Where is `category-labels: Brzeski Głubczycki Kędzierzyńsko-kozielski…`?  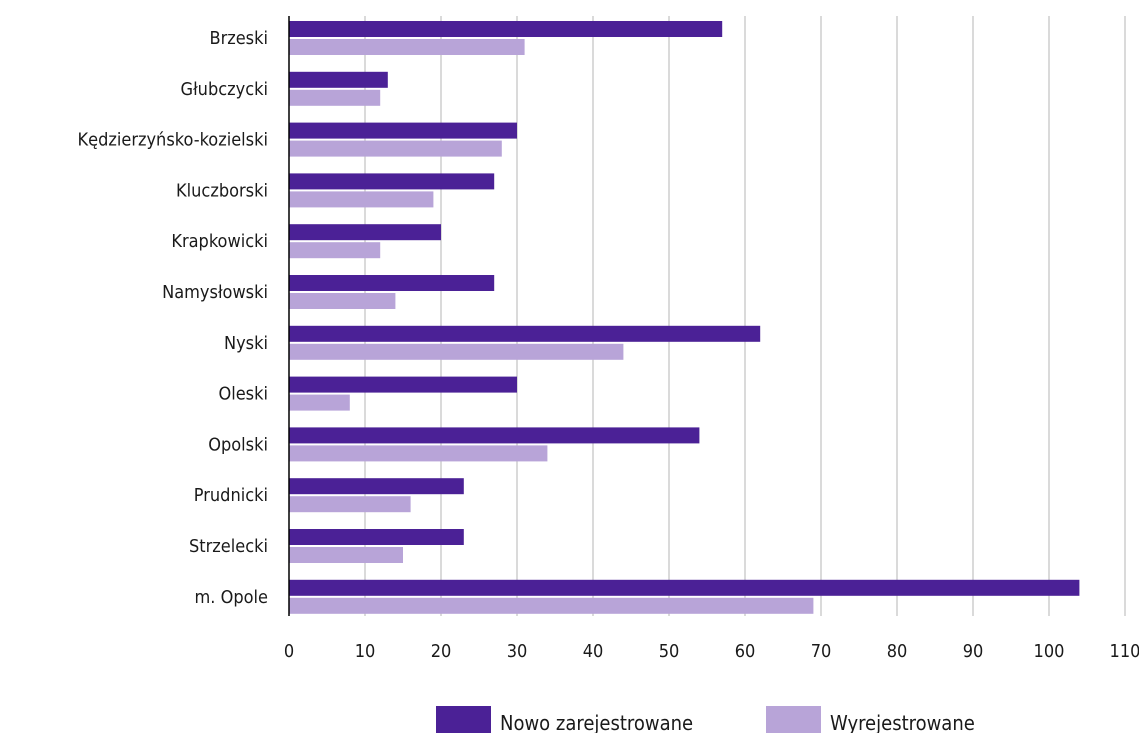 category-labels: Brzeski Głubczycki Kędzierzyńsko-kozielski… is located at coordinates (172, 318).